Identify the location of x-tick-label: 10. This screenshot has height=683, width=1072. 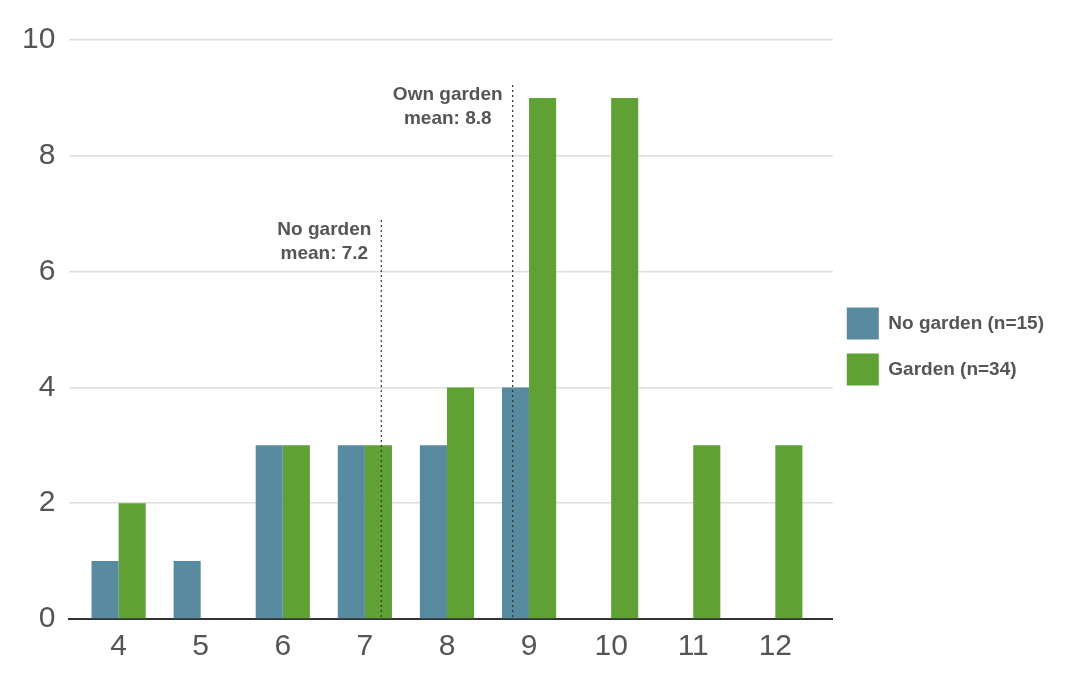
(611, 645).